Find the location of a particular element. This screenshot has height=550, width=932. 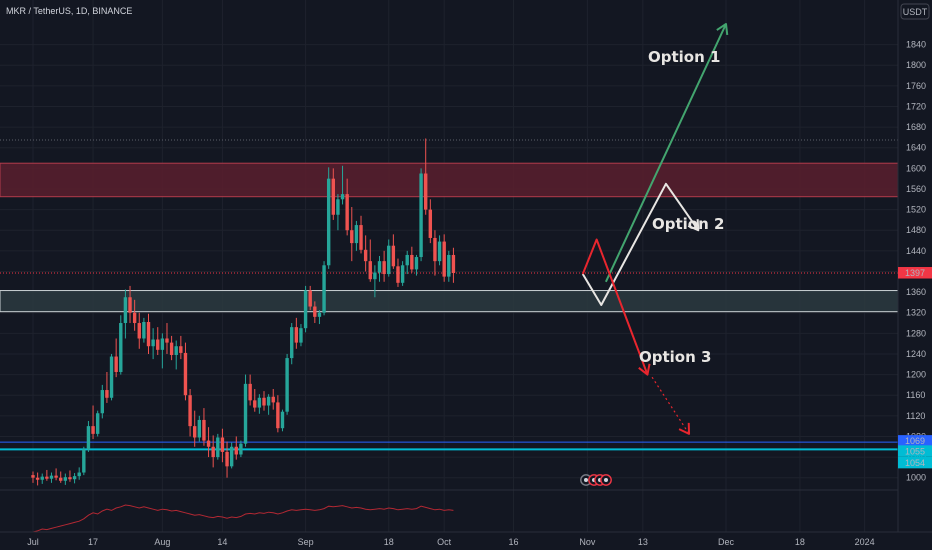

price-tag-label: 1054 is located at coordinates (915, 463).